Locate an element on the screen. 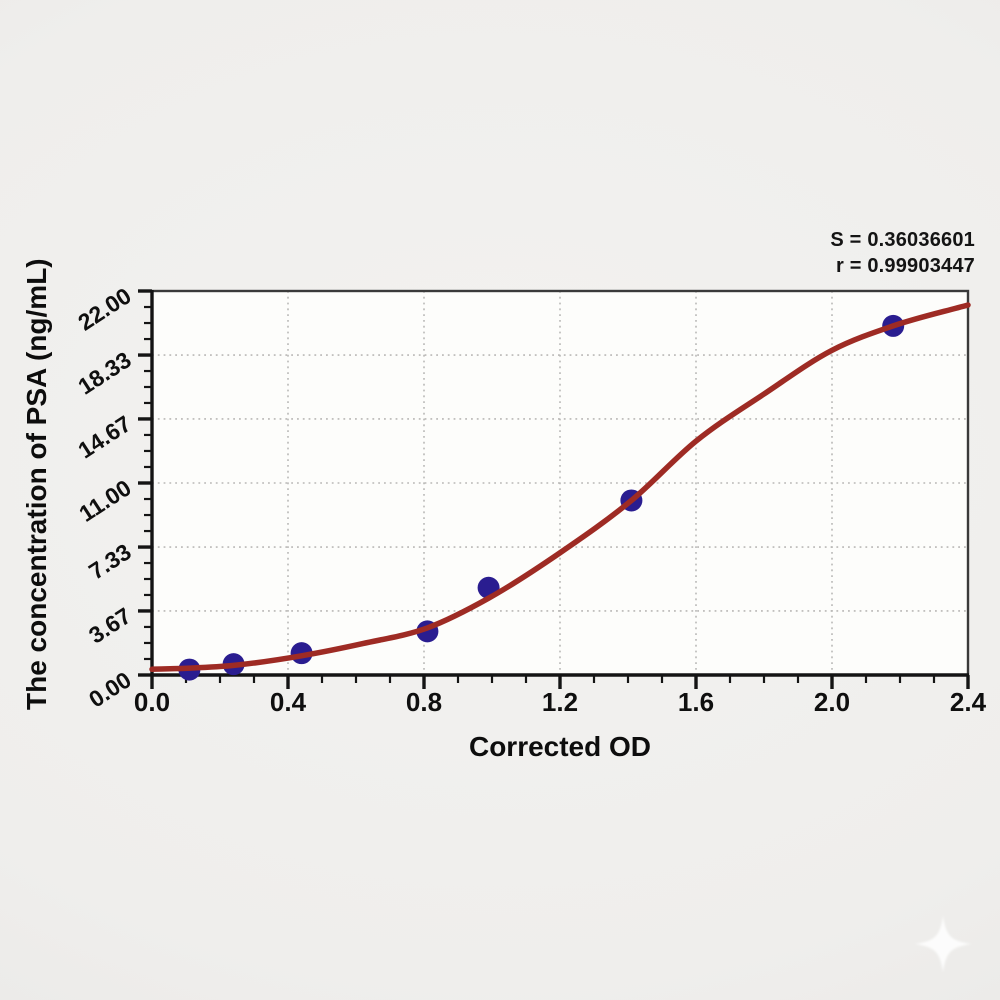 The image size is (1000, 1000). x-tick-label: 0.8 is located at coordinates (424, 702).